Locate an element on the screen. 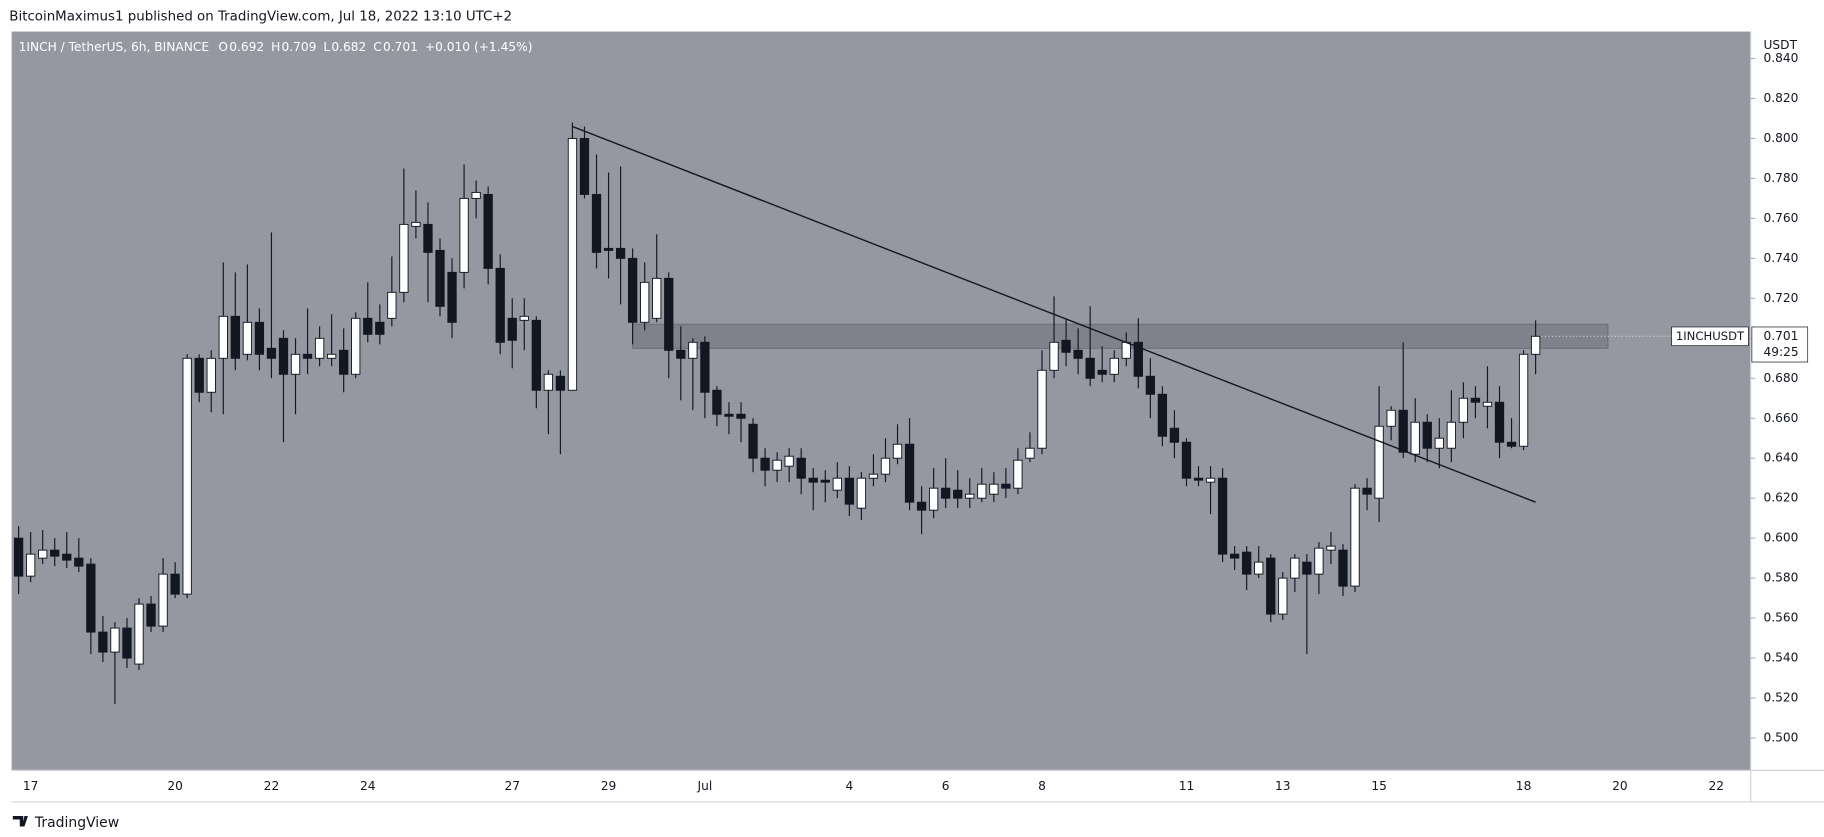 The width and height of the screenshot is (1824, 837). y-tick-label: 0.520 is located at coordinates (1781, 698).